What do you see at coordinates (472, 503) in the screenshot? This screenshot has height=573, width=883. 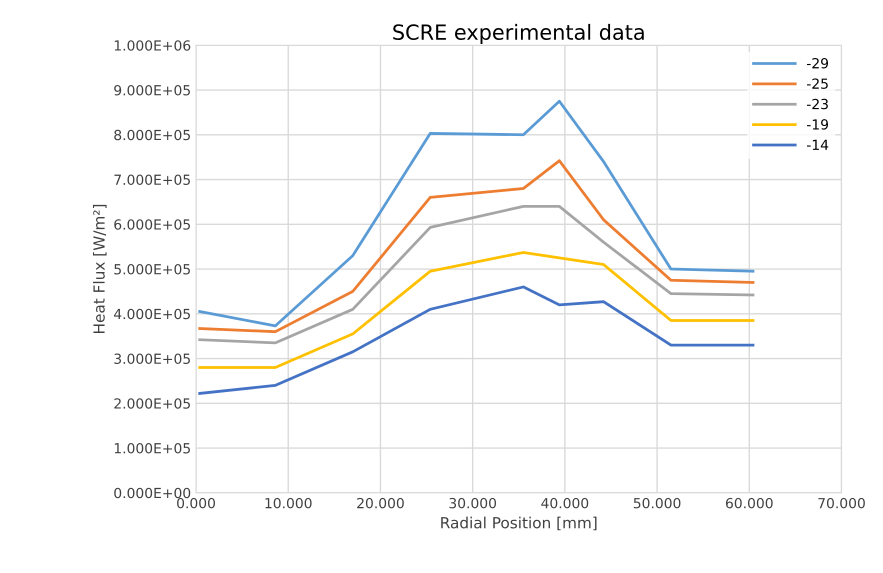 I see `x-tick-label: 30.000` at bounding box center [472, 503].